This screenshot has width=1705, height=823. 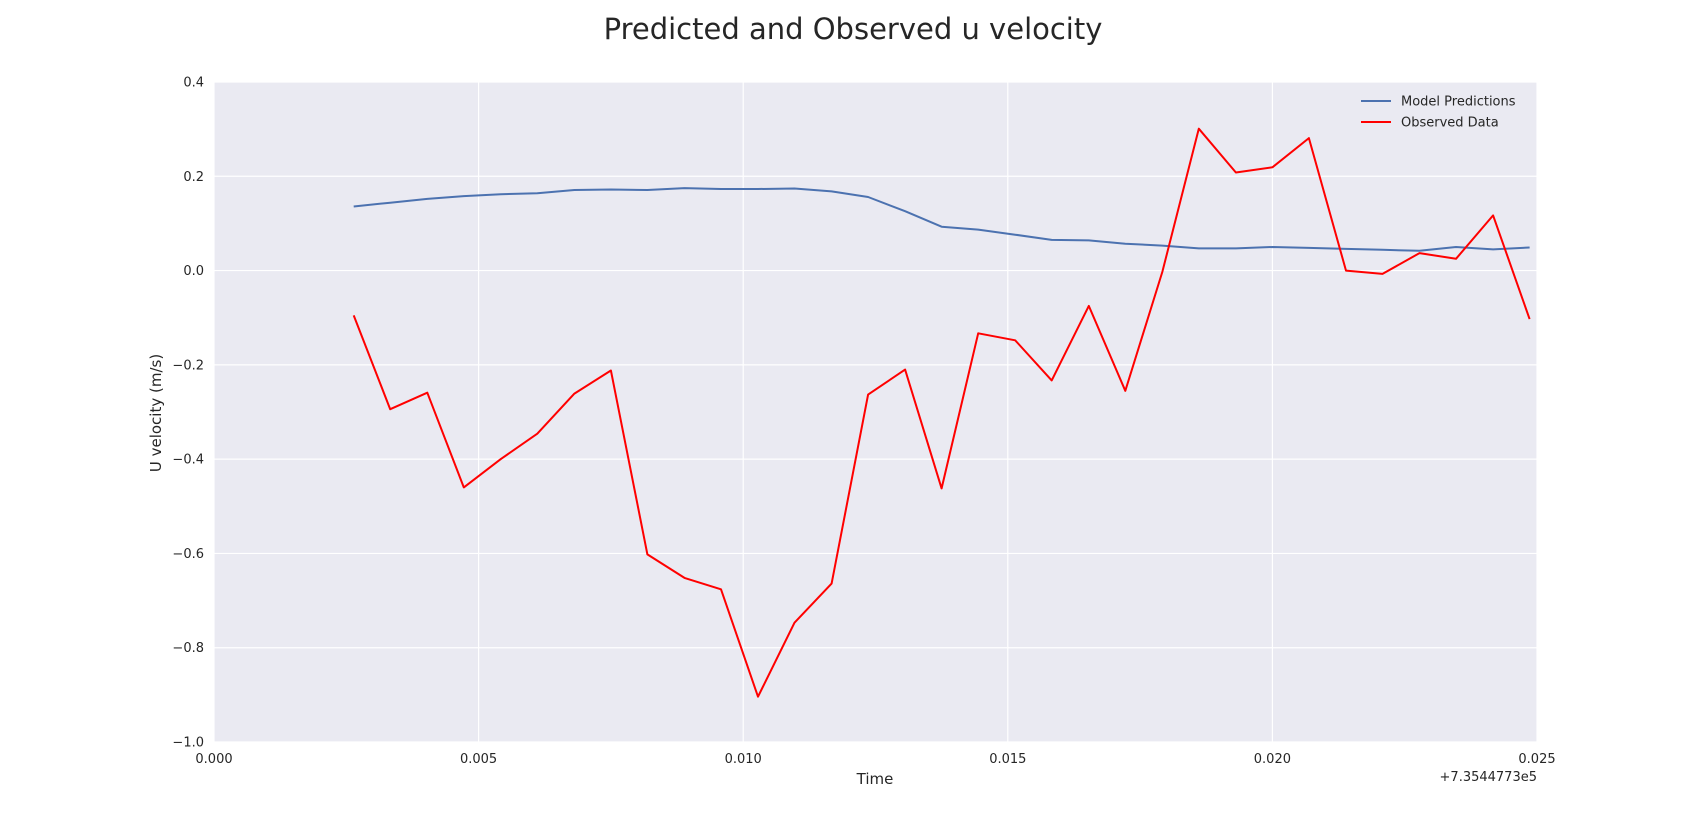 I want to click on chart-title: Predicted and Observed u velocity, so click(x=853, y=29).